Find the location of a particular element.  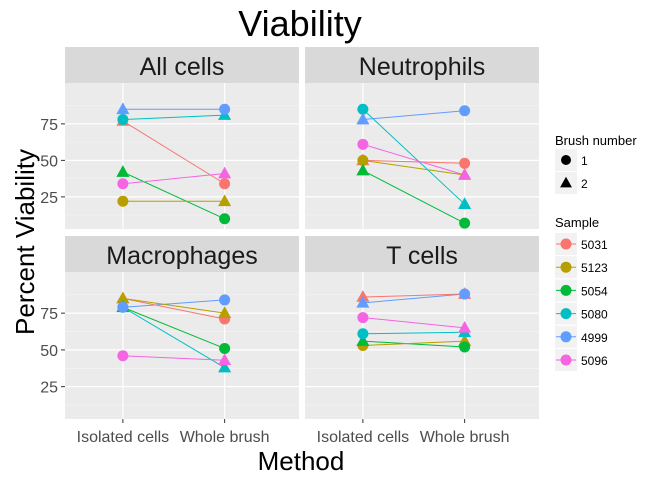

panel-all-cells: All cells 25 50 75 is located at coordinates (169, 138).